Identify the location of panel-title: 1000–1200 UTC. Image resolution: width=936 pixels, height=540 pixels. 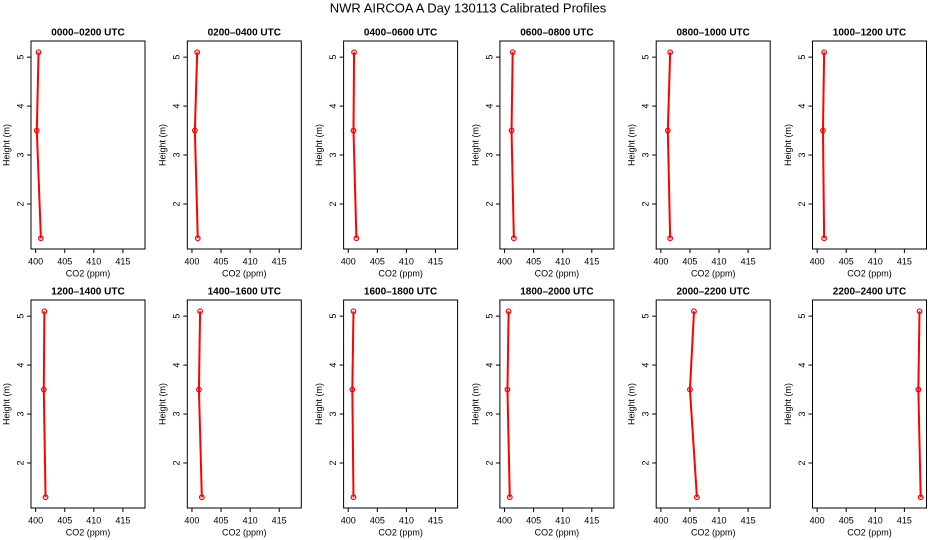
(869, 33).